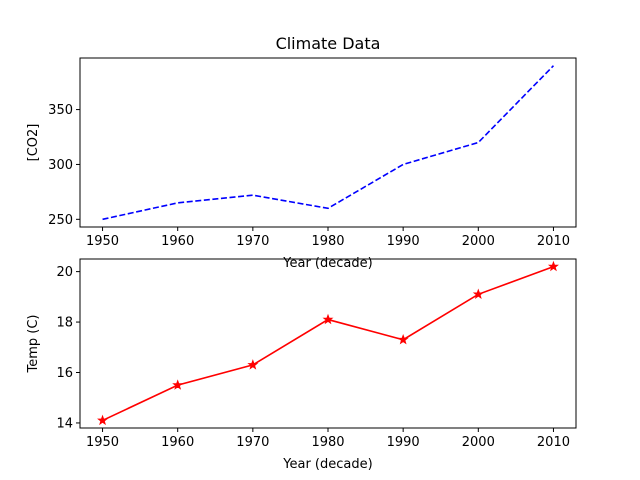 This screenshot has height=480, width=640. I want to click on y-tick-label: 20, so click(64, 272).